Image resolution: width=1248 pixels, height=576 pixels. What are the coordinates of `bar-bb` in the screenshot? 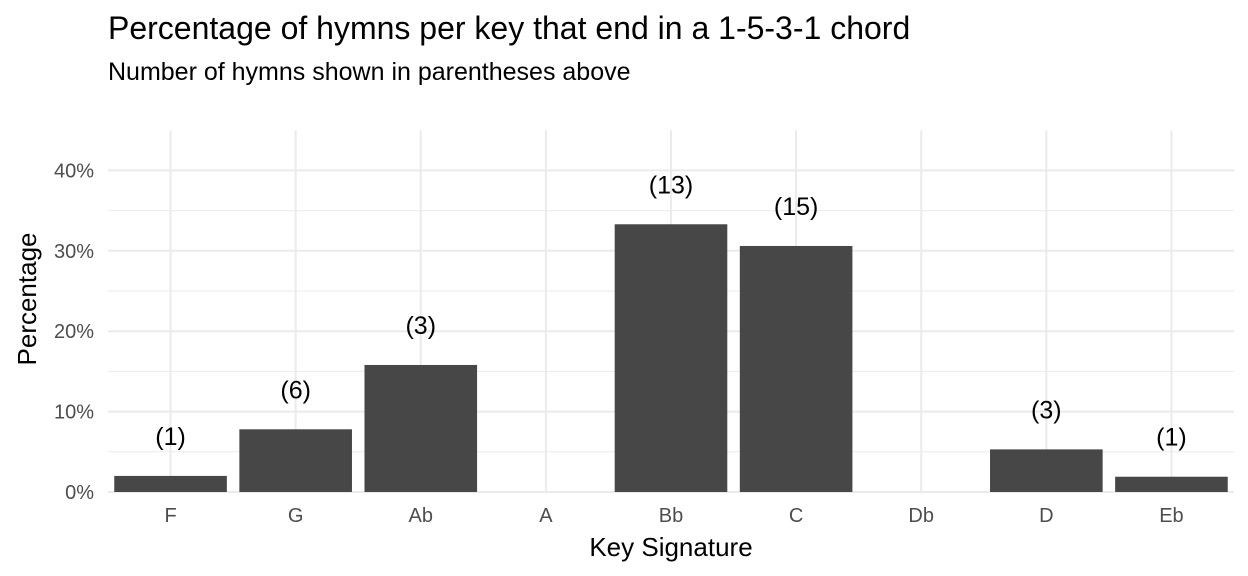 It's located at (671, 358).